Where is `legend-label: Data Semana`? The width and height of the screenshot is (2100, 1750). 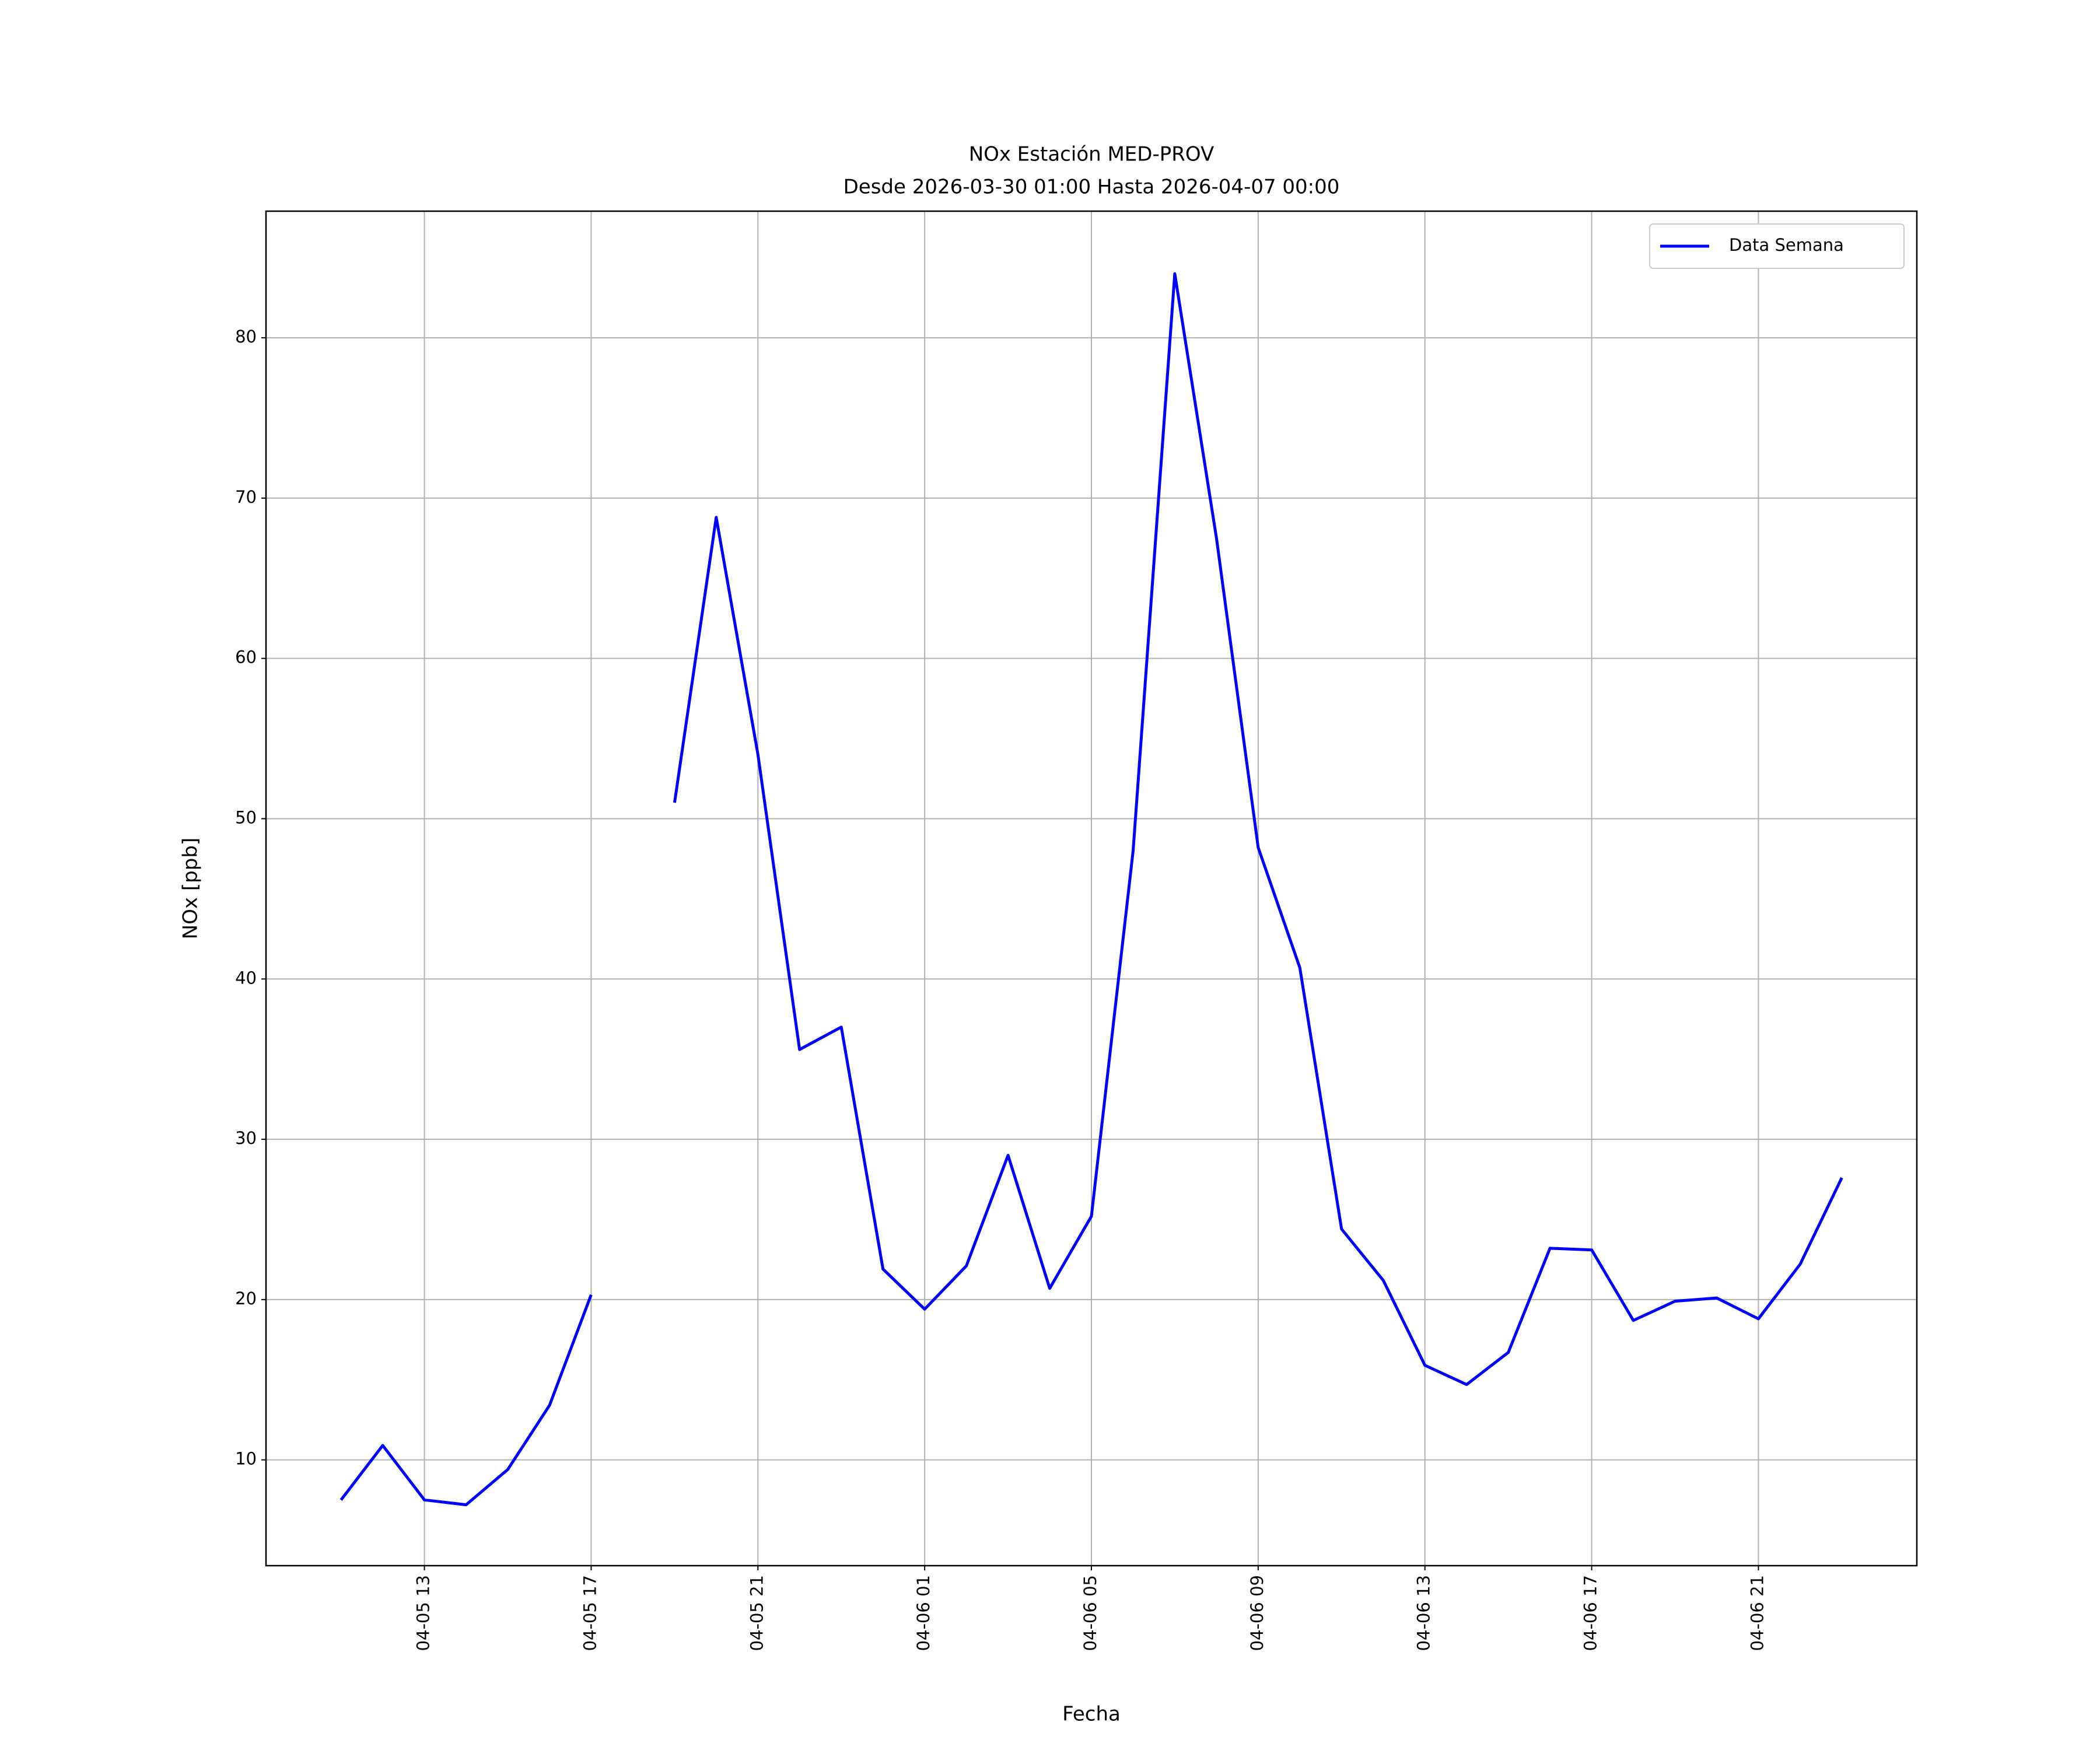 legend-label: Data Semana is located at coordinates (1786, 245).